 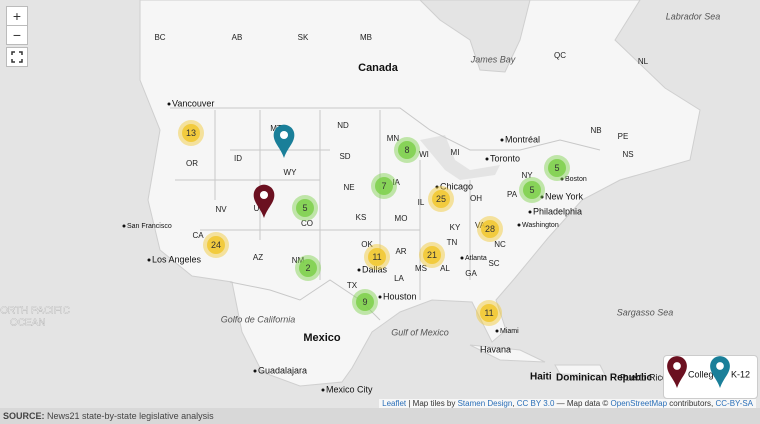 I want to click on attribution-link: CC-BY-SA, so click(x=734, y=403).